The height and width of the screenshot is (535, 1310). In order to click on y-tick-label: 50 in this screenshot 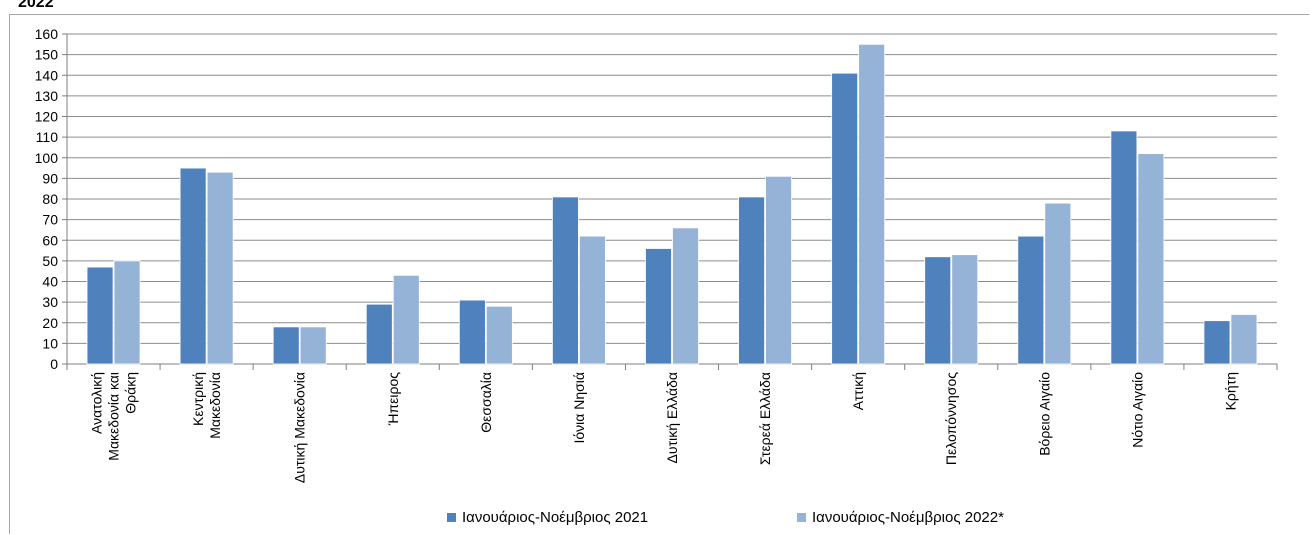, I will do `click(50, 261)`.